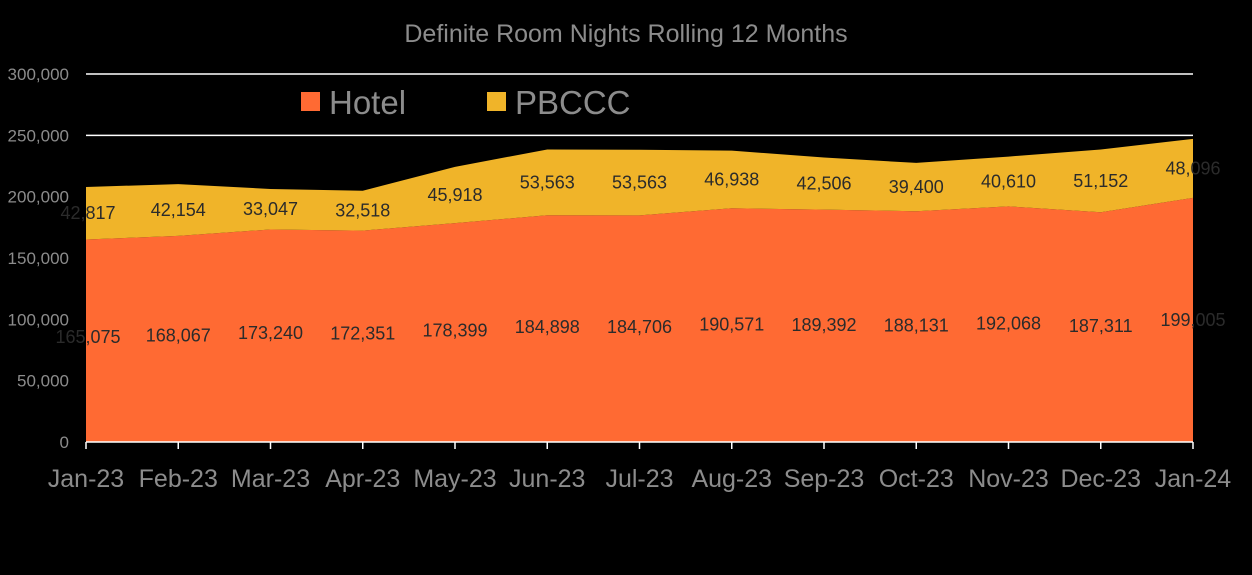  I want to click on data-label-hotel: 184,706, so click(639, 327).